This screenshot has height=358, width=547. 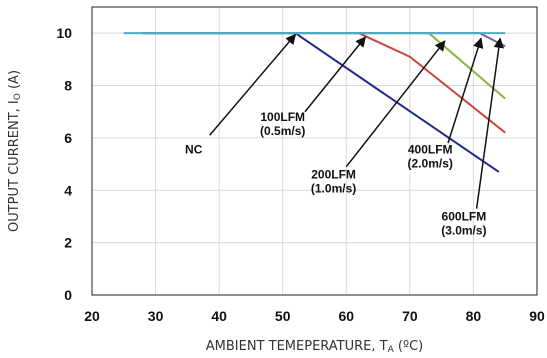 What do you see at coordinates (346, 316) in the screenshot?
I see `x-tick-label: 60` at bounding box center [346, 316].